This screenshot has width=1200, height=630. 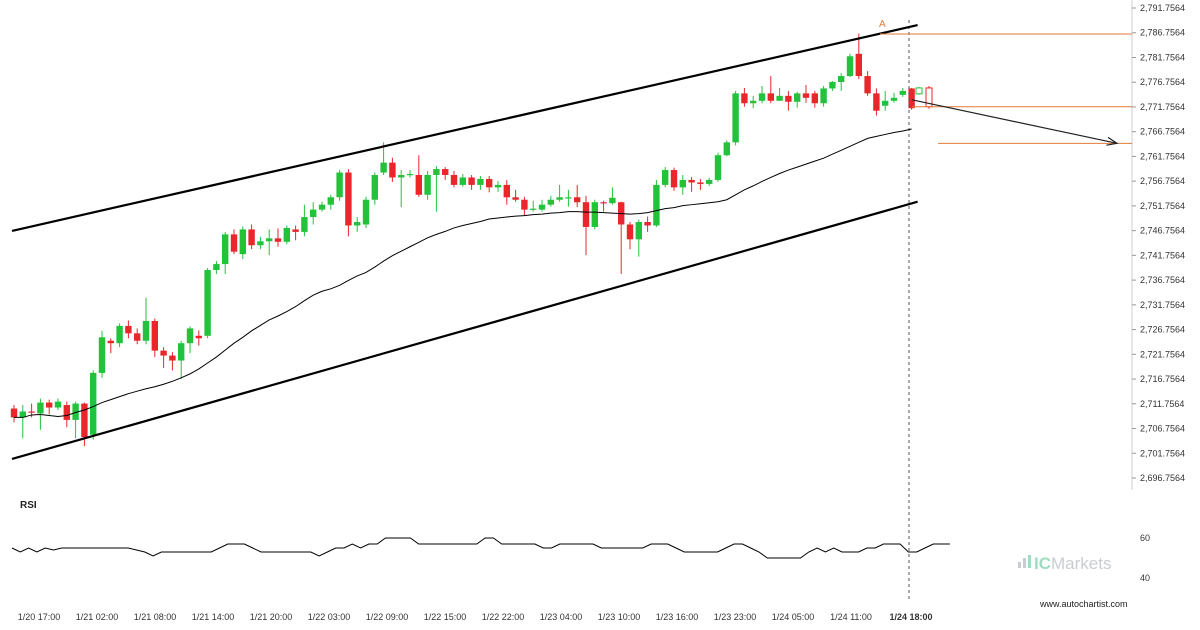 I want to click on x-tick-label: 1/23 23:00, so click(x=735, y=617).